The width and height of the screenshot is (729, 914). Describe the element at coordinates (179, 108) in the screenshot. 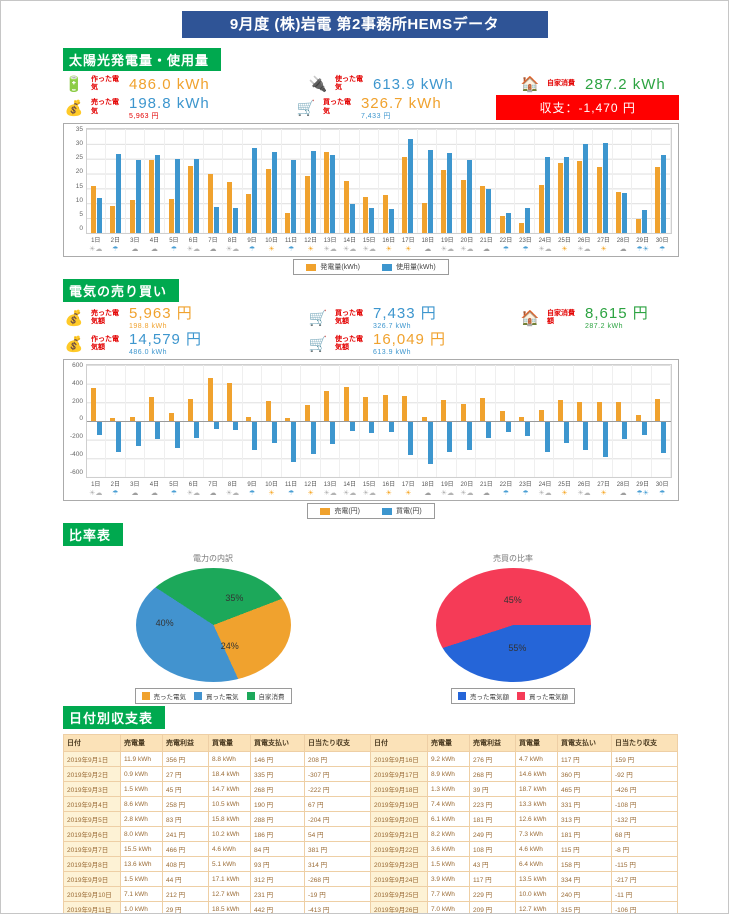

I see `stat-sold: 💰 売った電気 198.8 kWh 5,963 円` at that location.